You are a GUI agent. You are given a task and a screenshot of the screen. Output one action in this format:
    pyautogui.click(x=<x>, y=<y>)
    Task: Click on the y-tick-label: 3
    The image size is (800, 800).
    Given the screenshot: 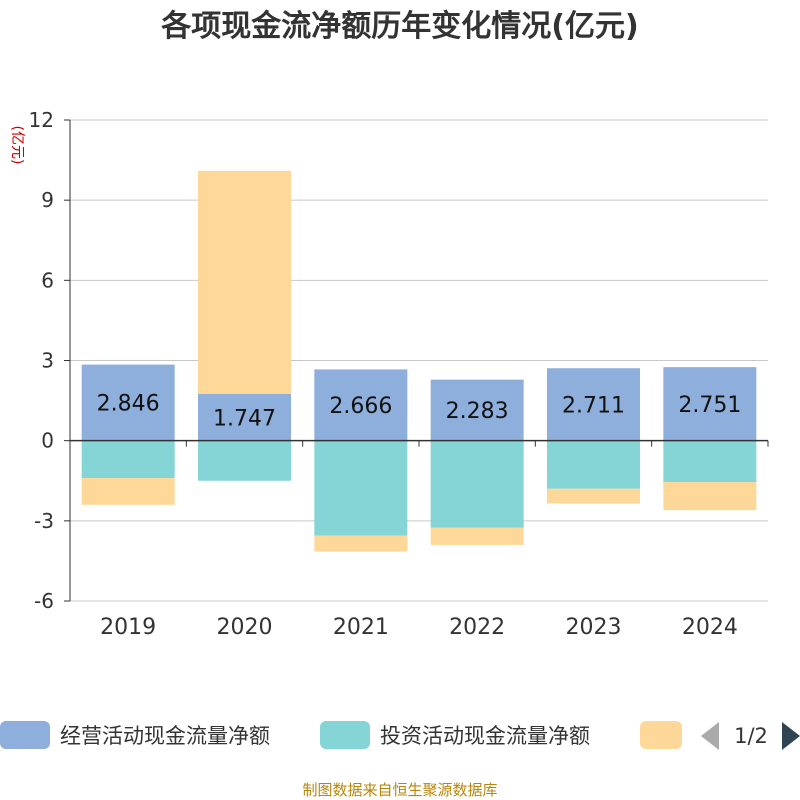 What is the action you would take?
    pyautogui.click(x=47, y=361)
    